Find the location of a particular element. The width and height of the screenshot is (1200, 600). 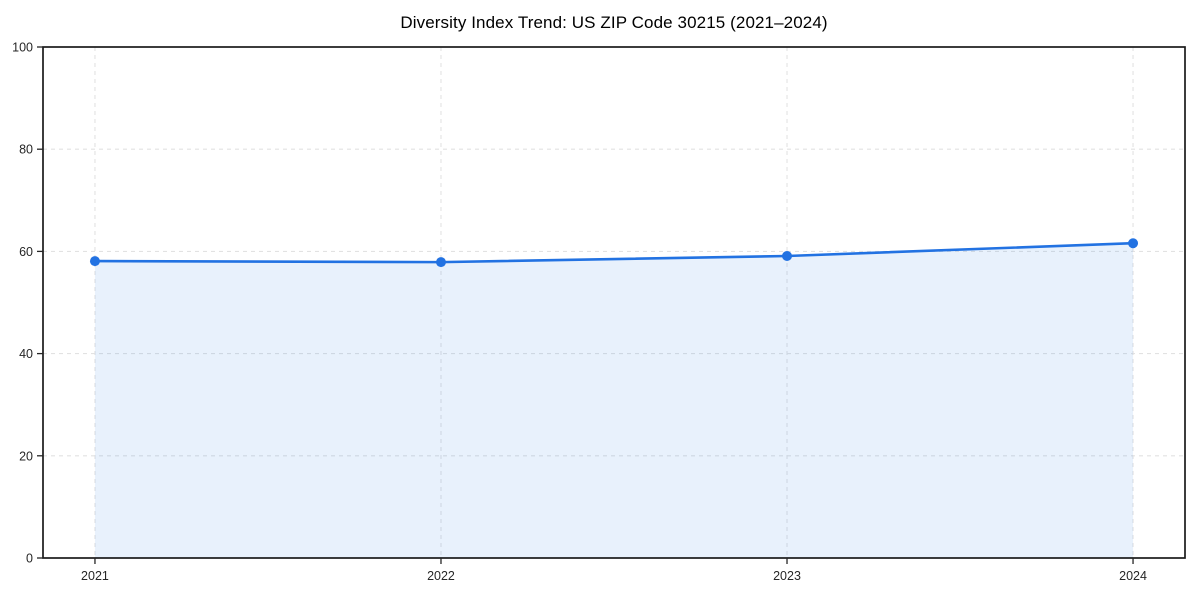

y-tick-label: 100 is located at coordinates (22, 48).